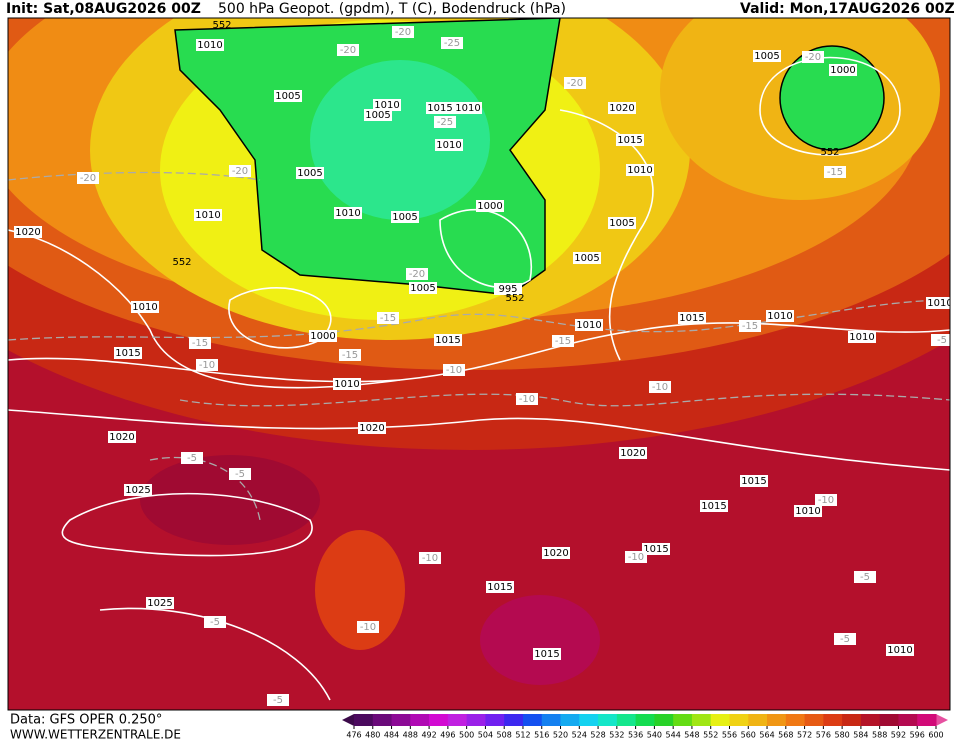 Image resolution: width=959 pixels, height=741 pixels. I want to click on colorbar-tick-label: 568, so click(785, 735).